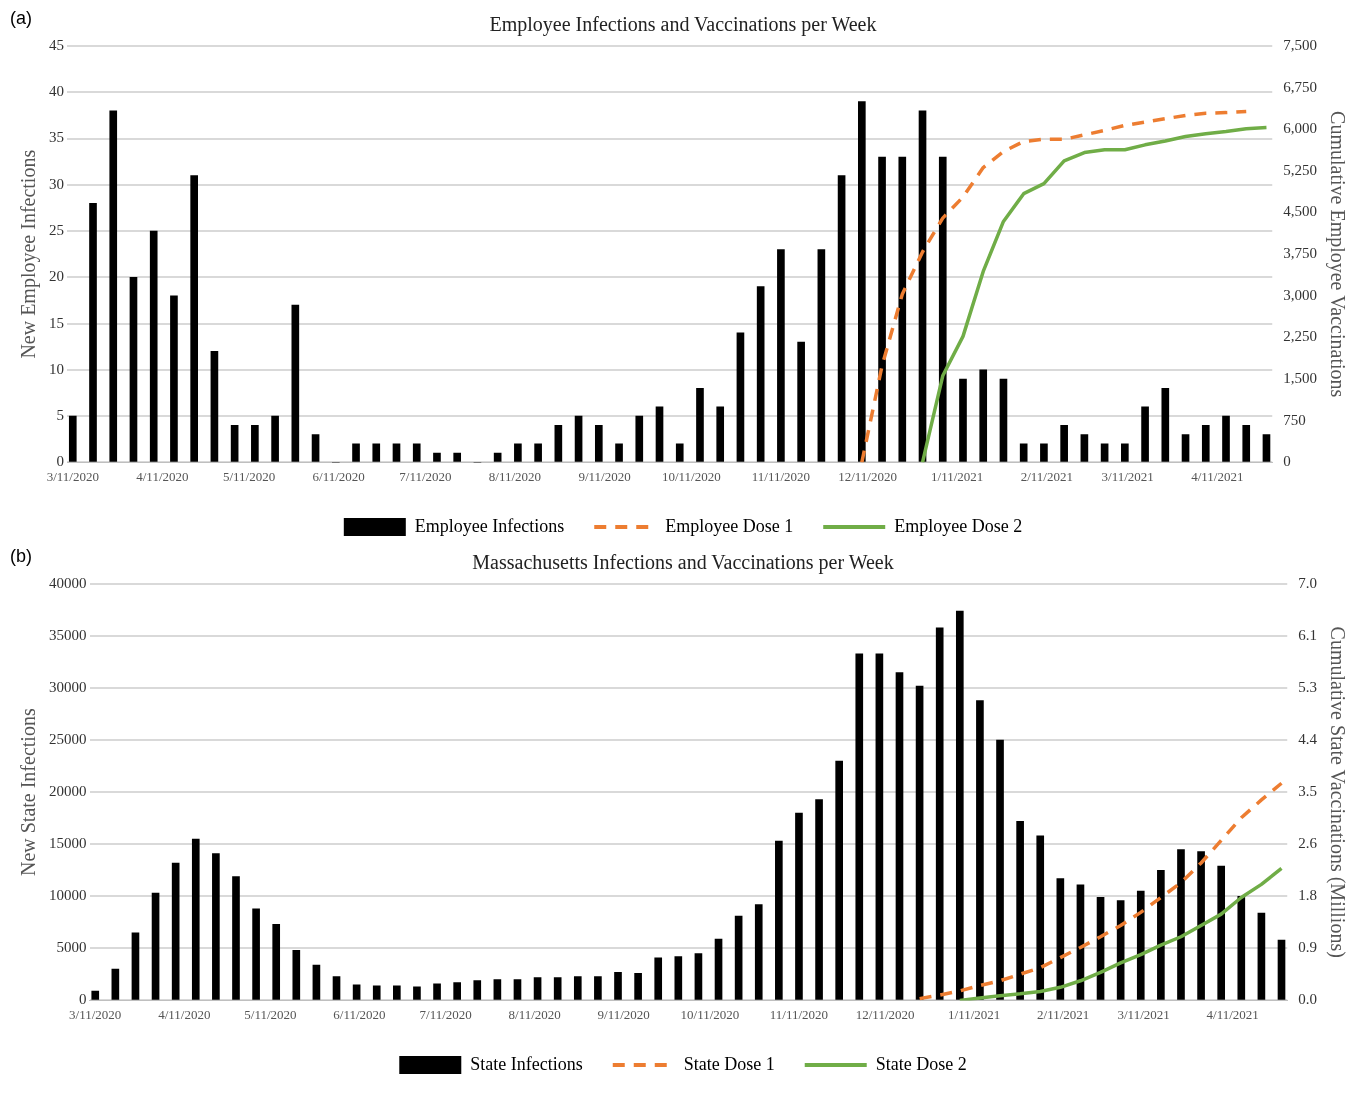 The width and height of the screenshot is (1368, 1094). What do you see at coordinates (1308, 843) in the screenshot?
I see `y2-tick-label: 2.6` at bounding box center [1308, 843].